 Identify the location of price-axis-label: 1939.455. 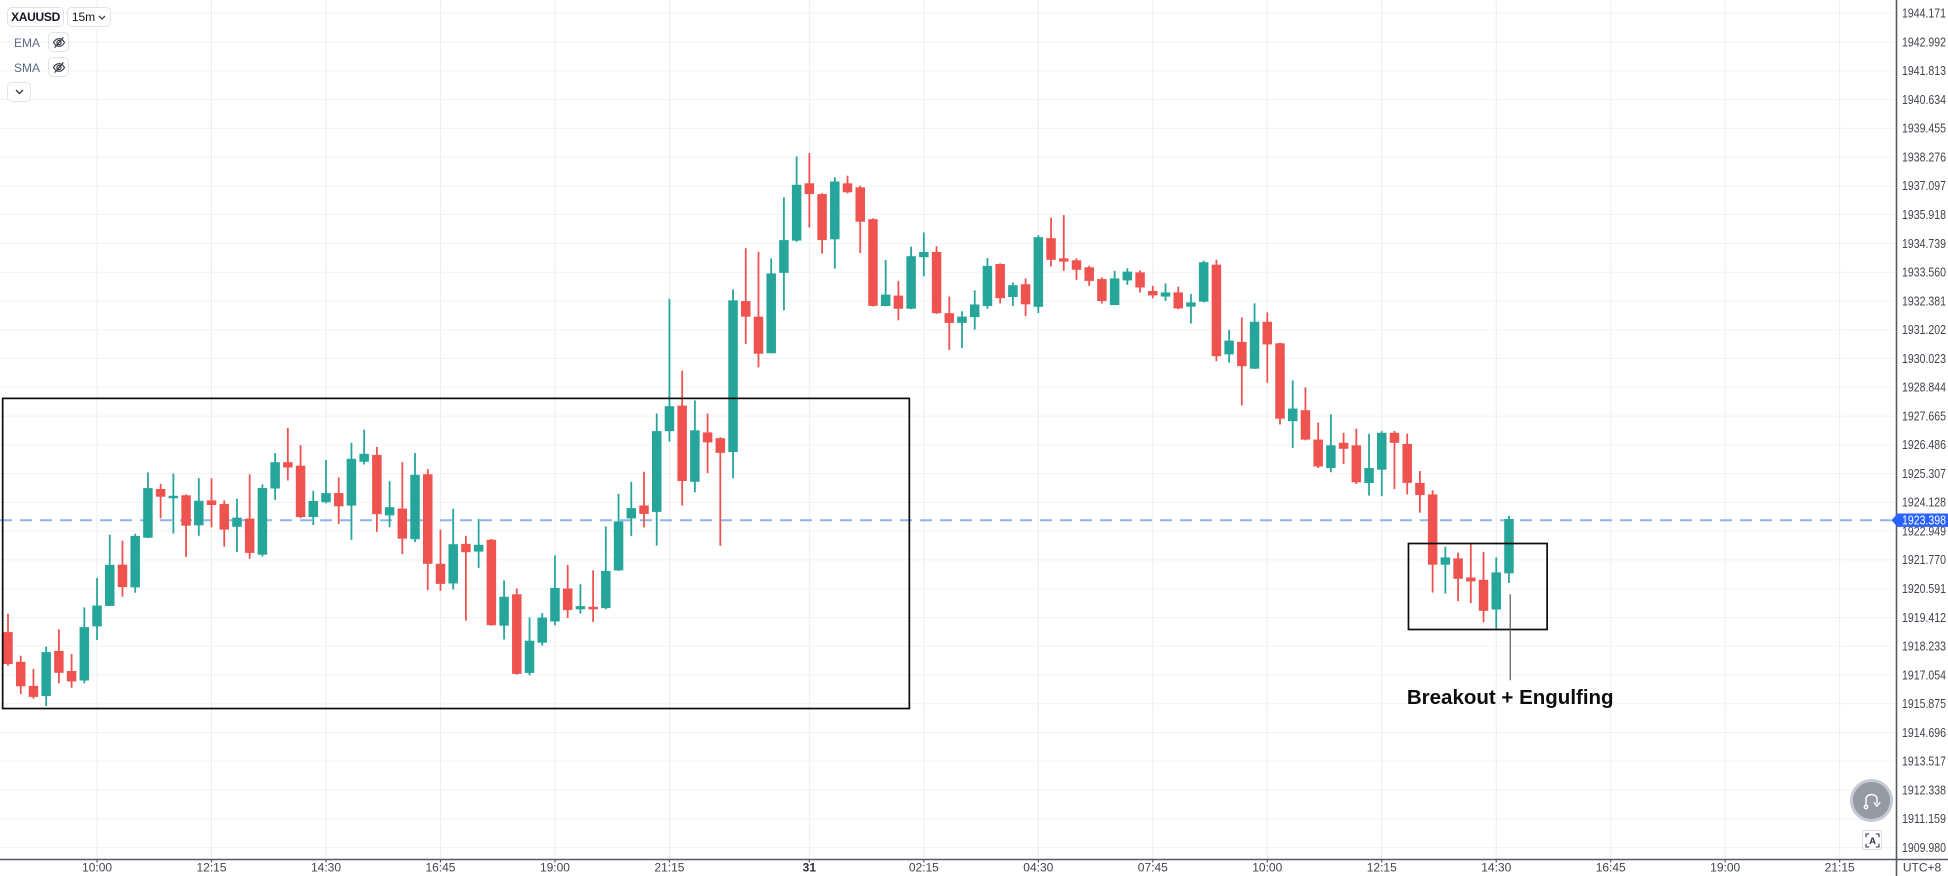
(1924, 129).